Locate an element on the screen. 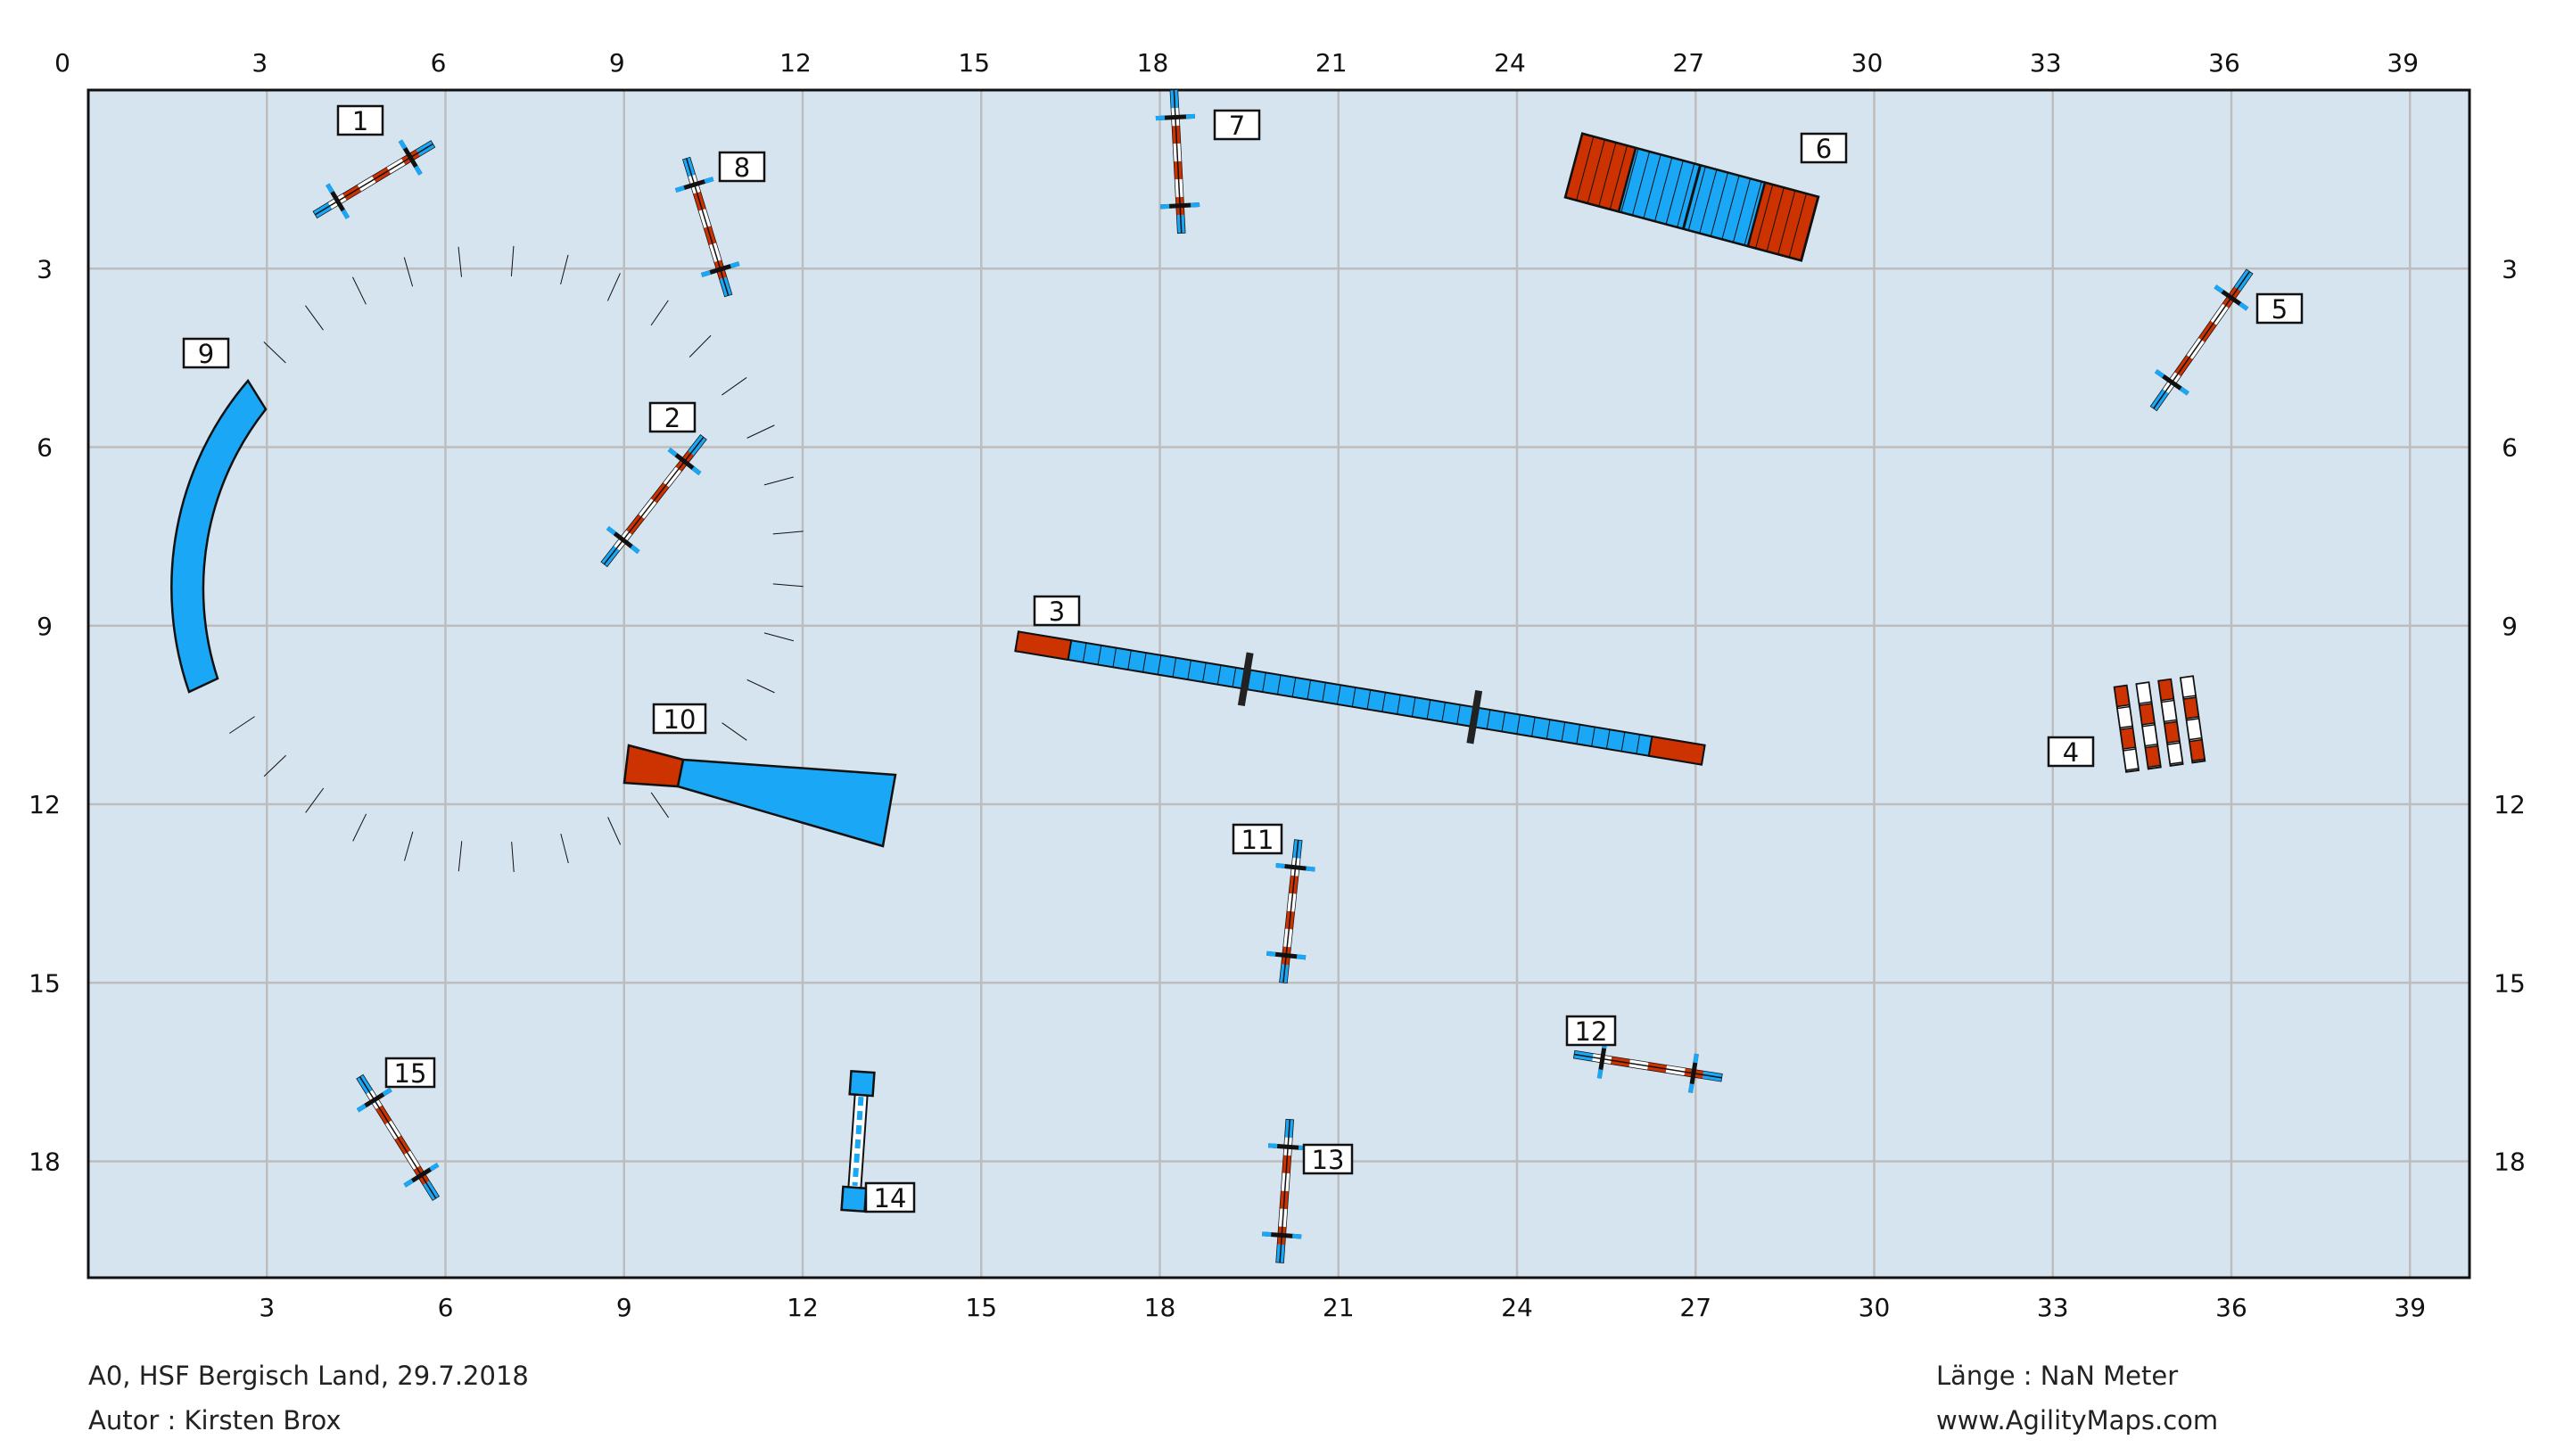 The height and width of the screenshot is (1456, 2556). svg-text: 1 is located at coordinates (360, 121).